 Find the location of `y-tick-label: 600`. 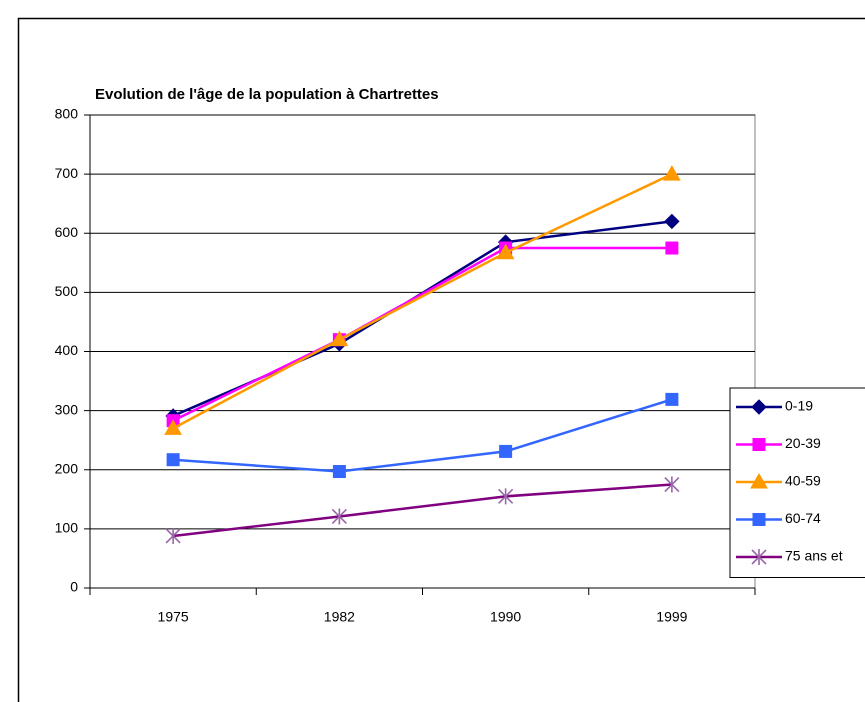

y-tick-label: 600 is located at coordinates (67, 232).